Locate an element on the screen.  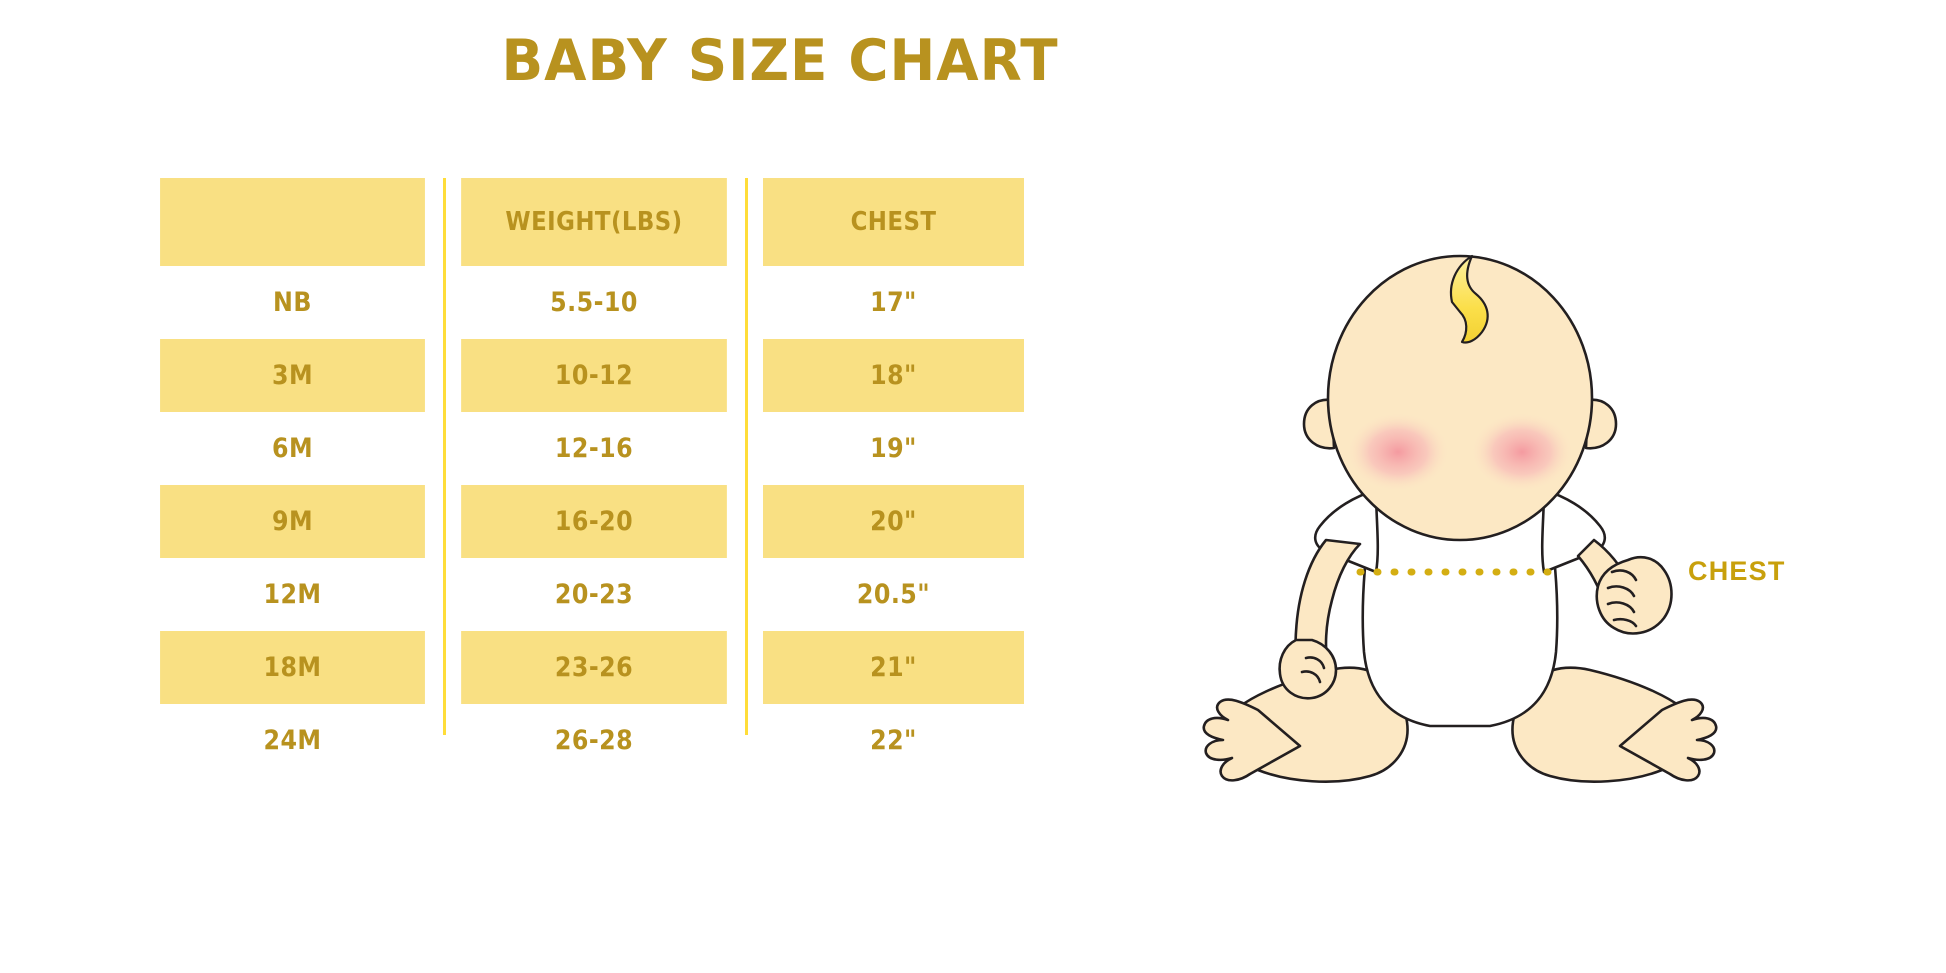
column-divider-left is located at coordinates (444, 456).